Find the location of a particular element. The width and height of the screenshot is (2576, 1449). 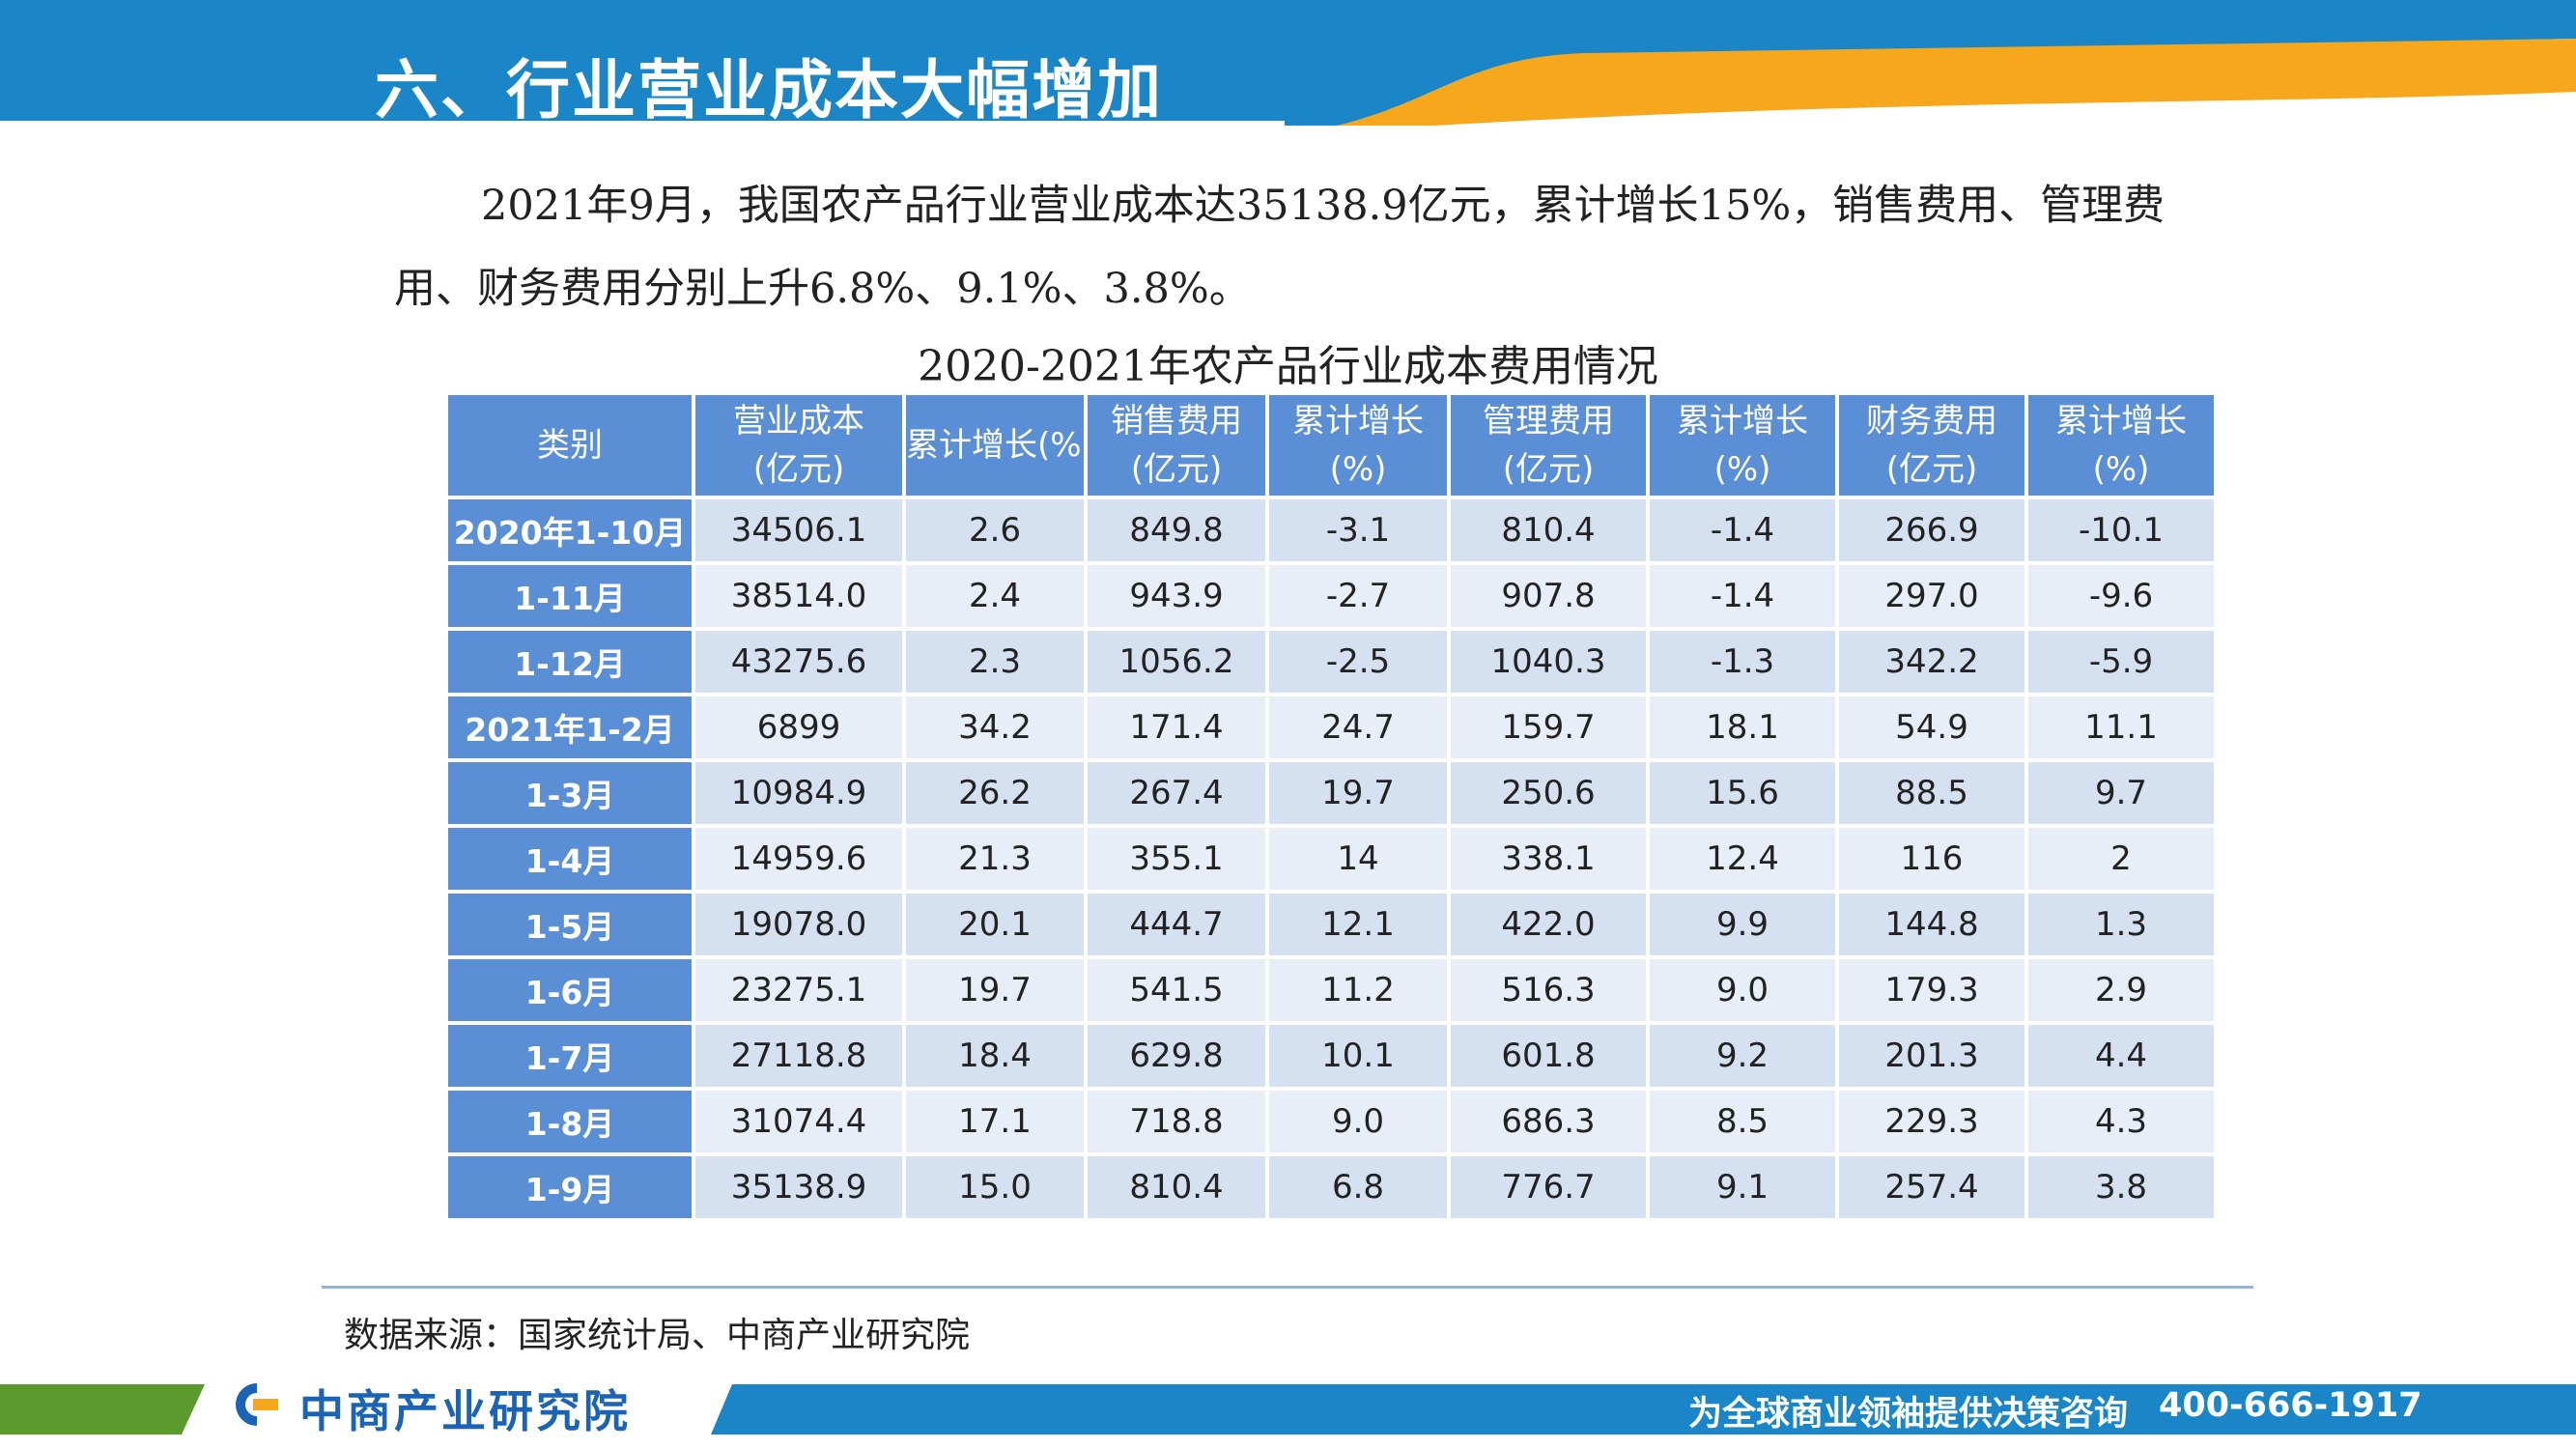

table-cell: 229.3 is located at coordinates (1931, 1121).